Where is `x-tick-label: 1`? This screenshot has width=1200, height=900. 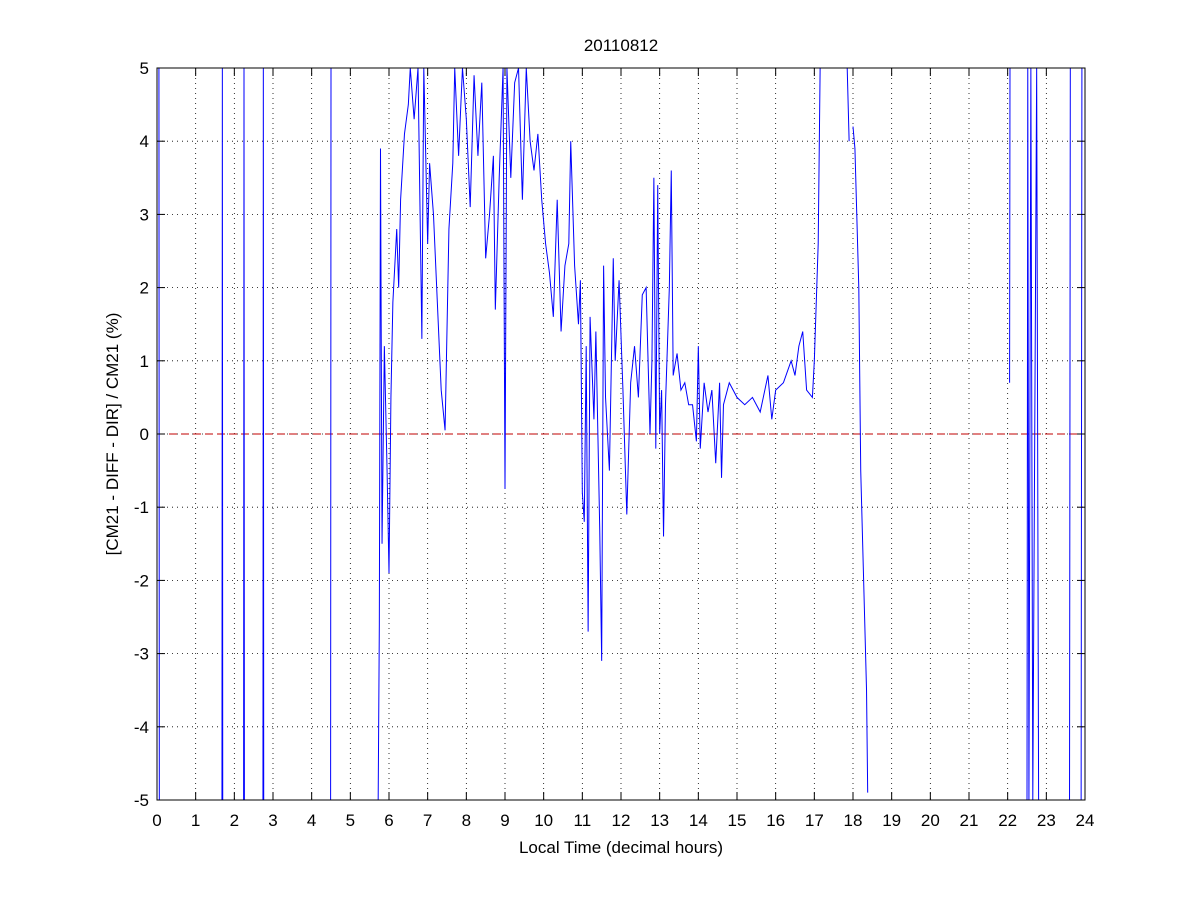 x-tick-label: 1 is located at coordinates (195, 820).